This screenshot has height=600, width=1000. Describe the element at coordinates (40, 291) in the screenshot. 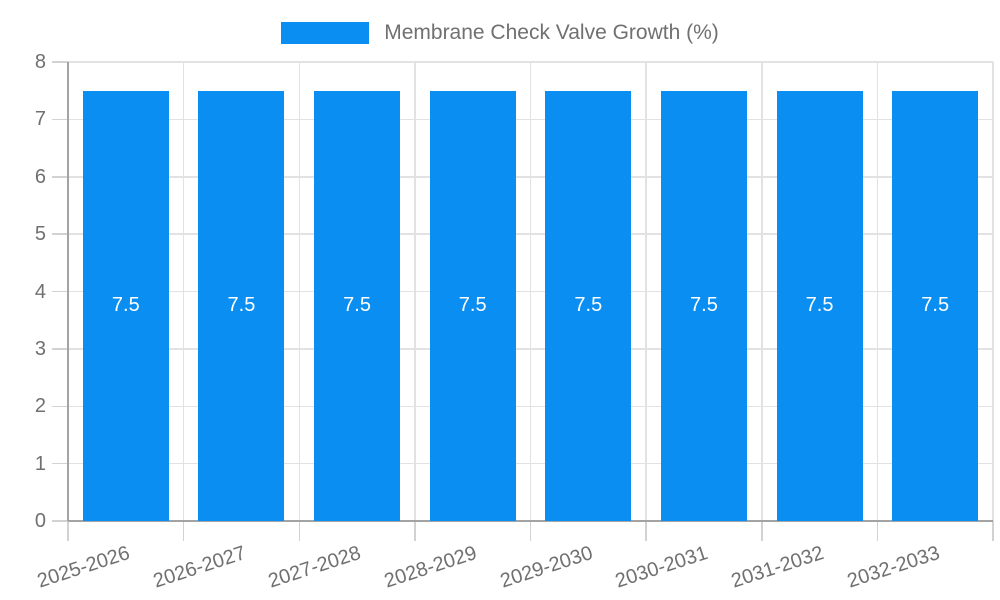

I see `y-tick-label: 4` at that location.